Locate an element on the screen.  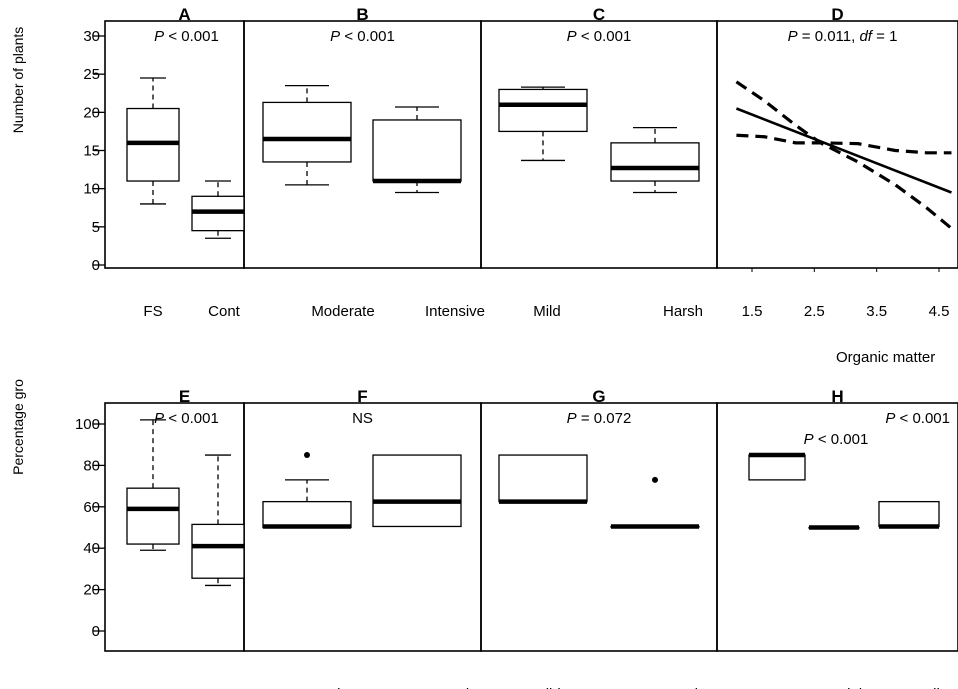
y-tick-label: 0 is located at coordinates (96, 265).